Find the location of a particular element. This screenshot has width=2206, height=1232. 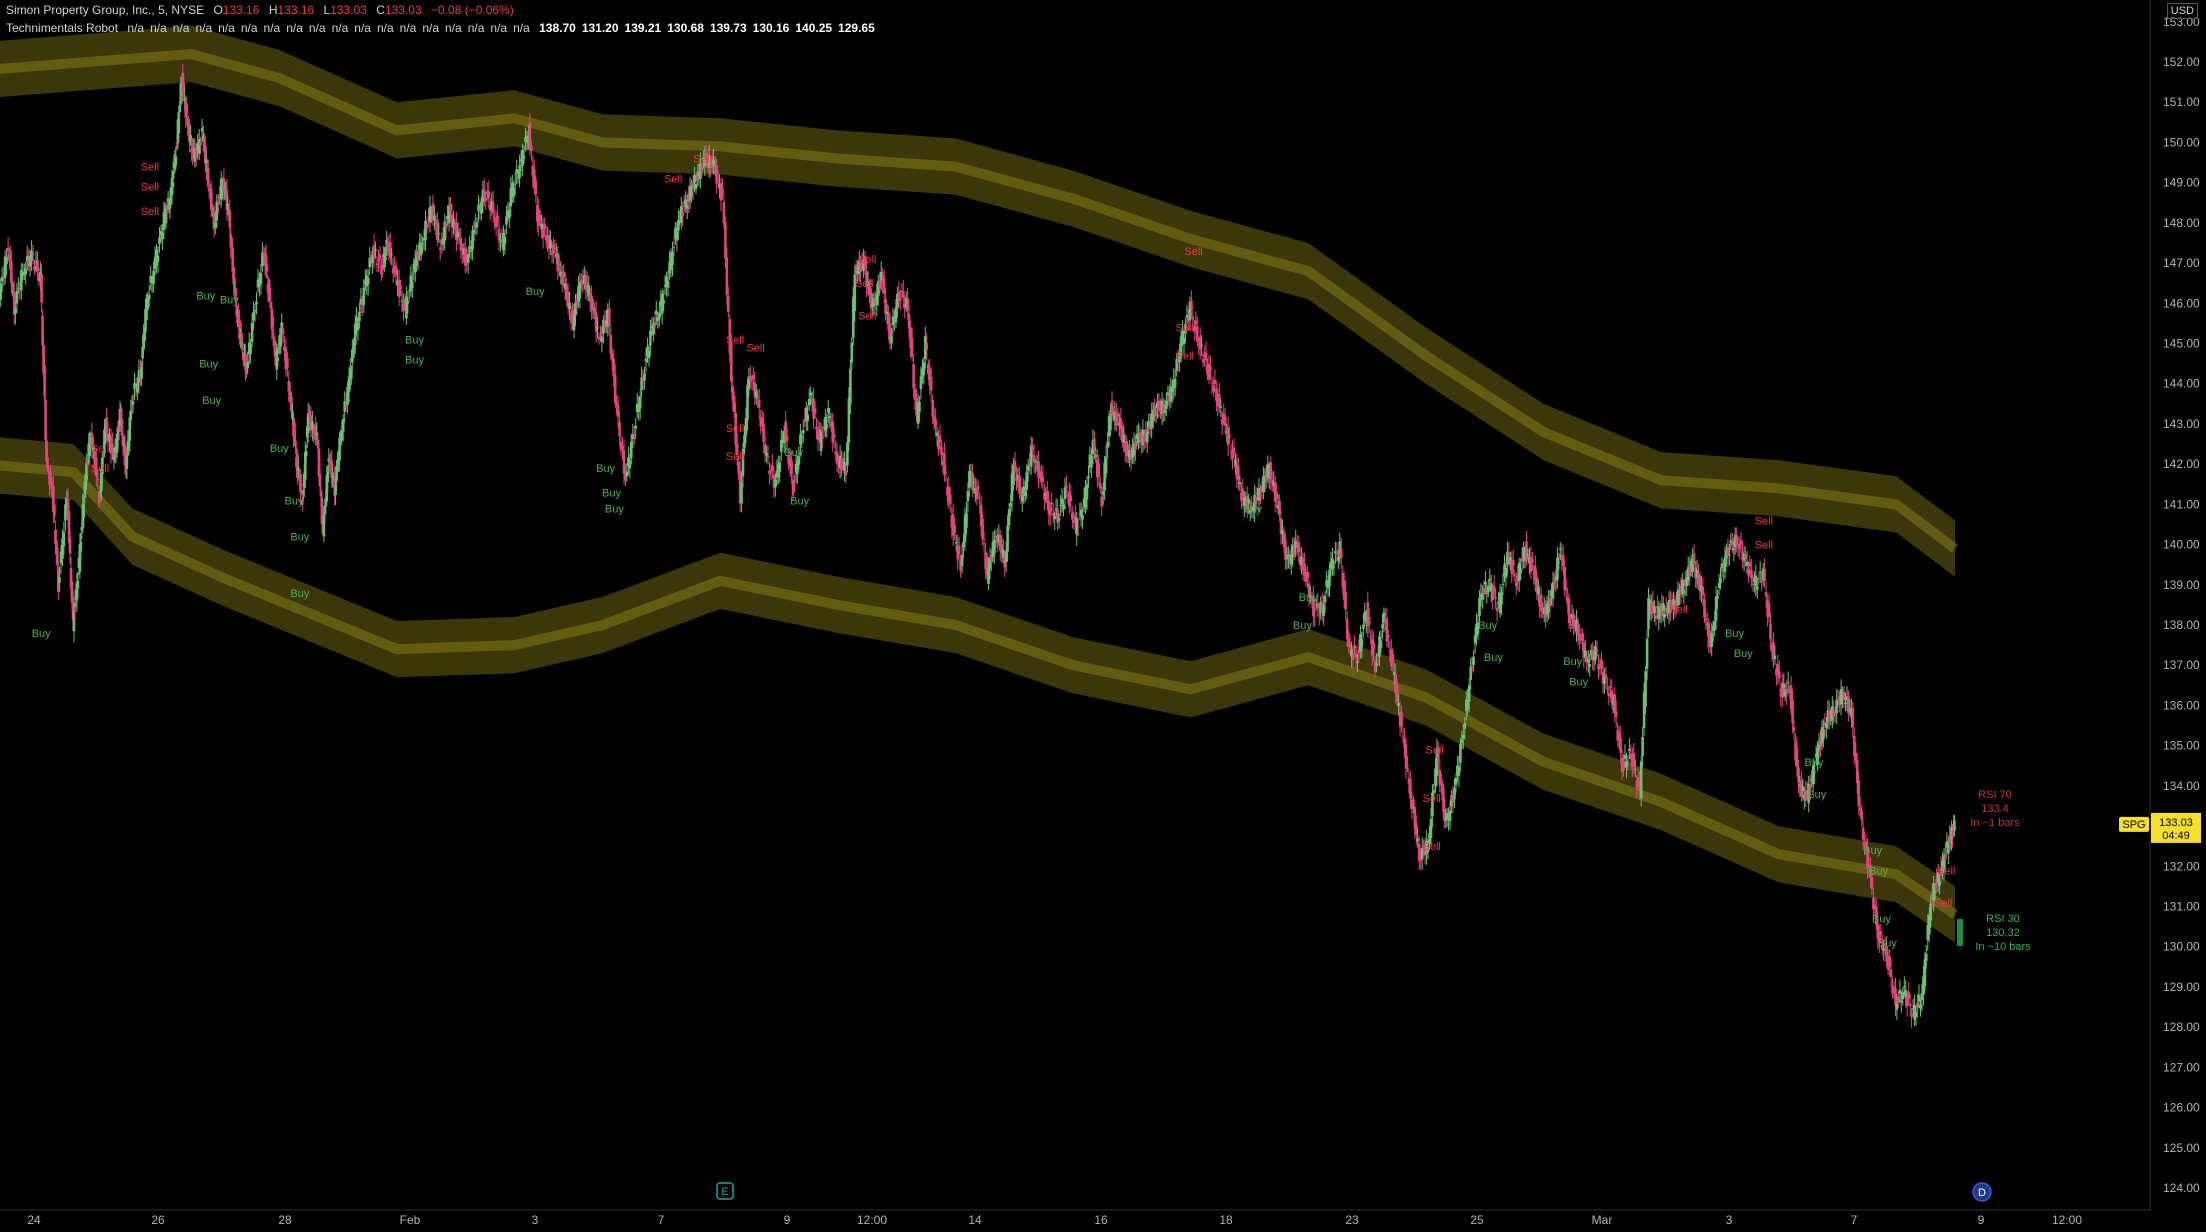

last-price-box is located at coordinates (2176, 827).